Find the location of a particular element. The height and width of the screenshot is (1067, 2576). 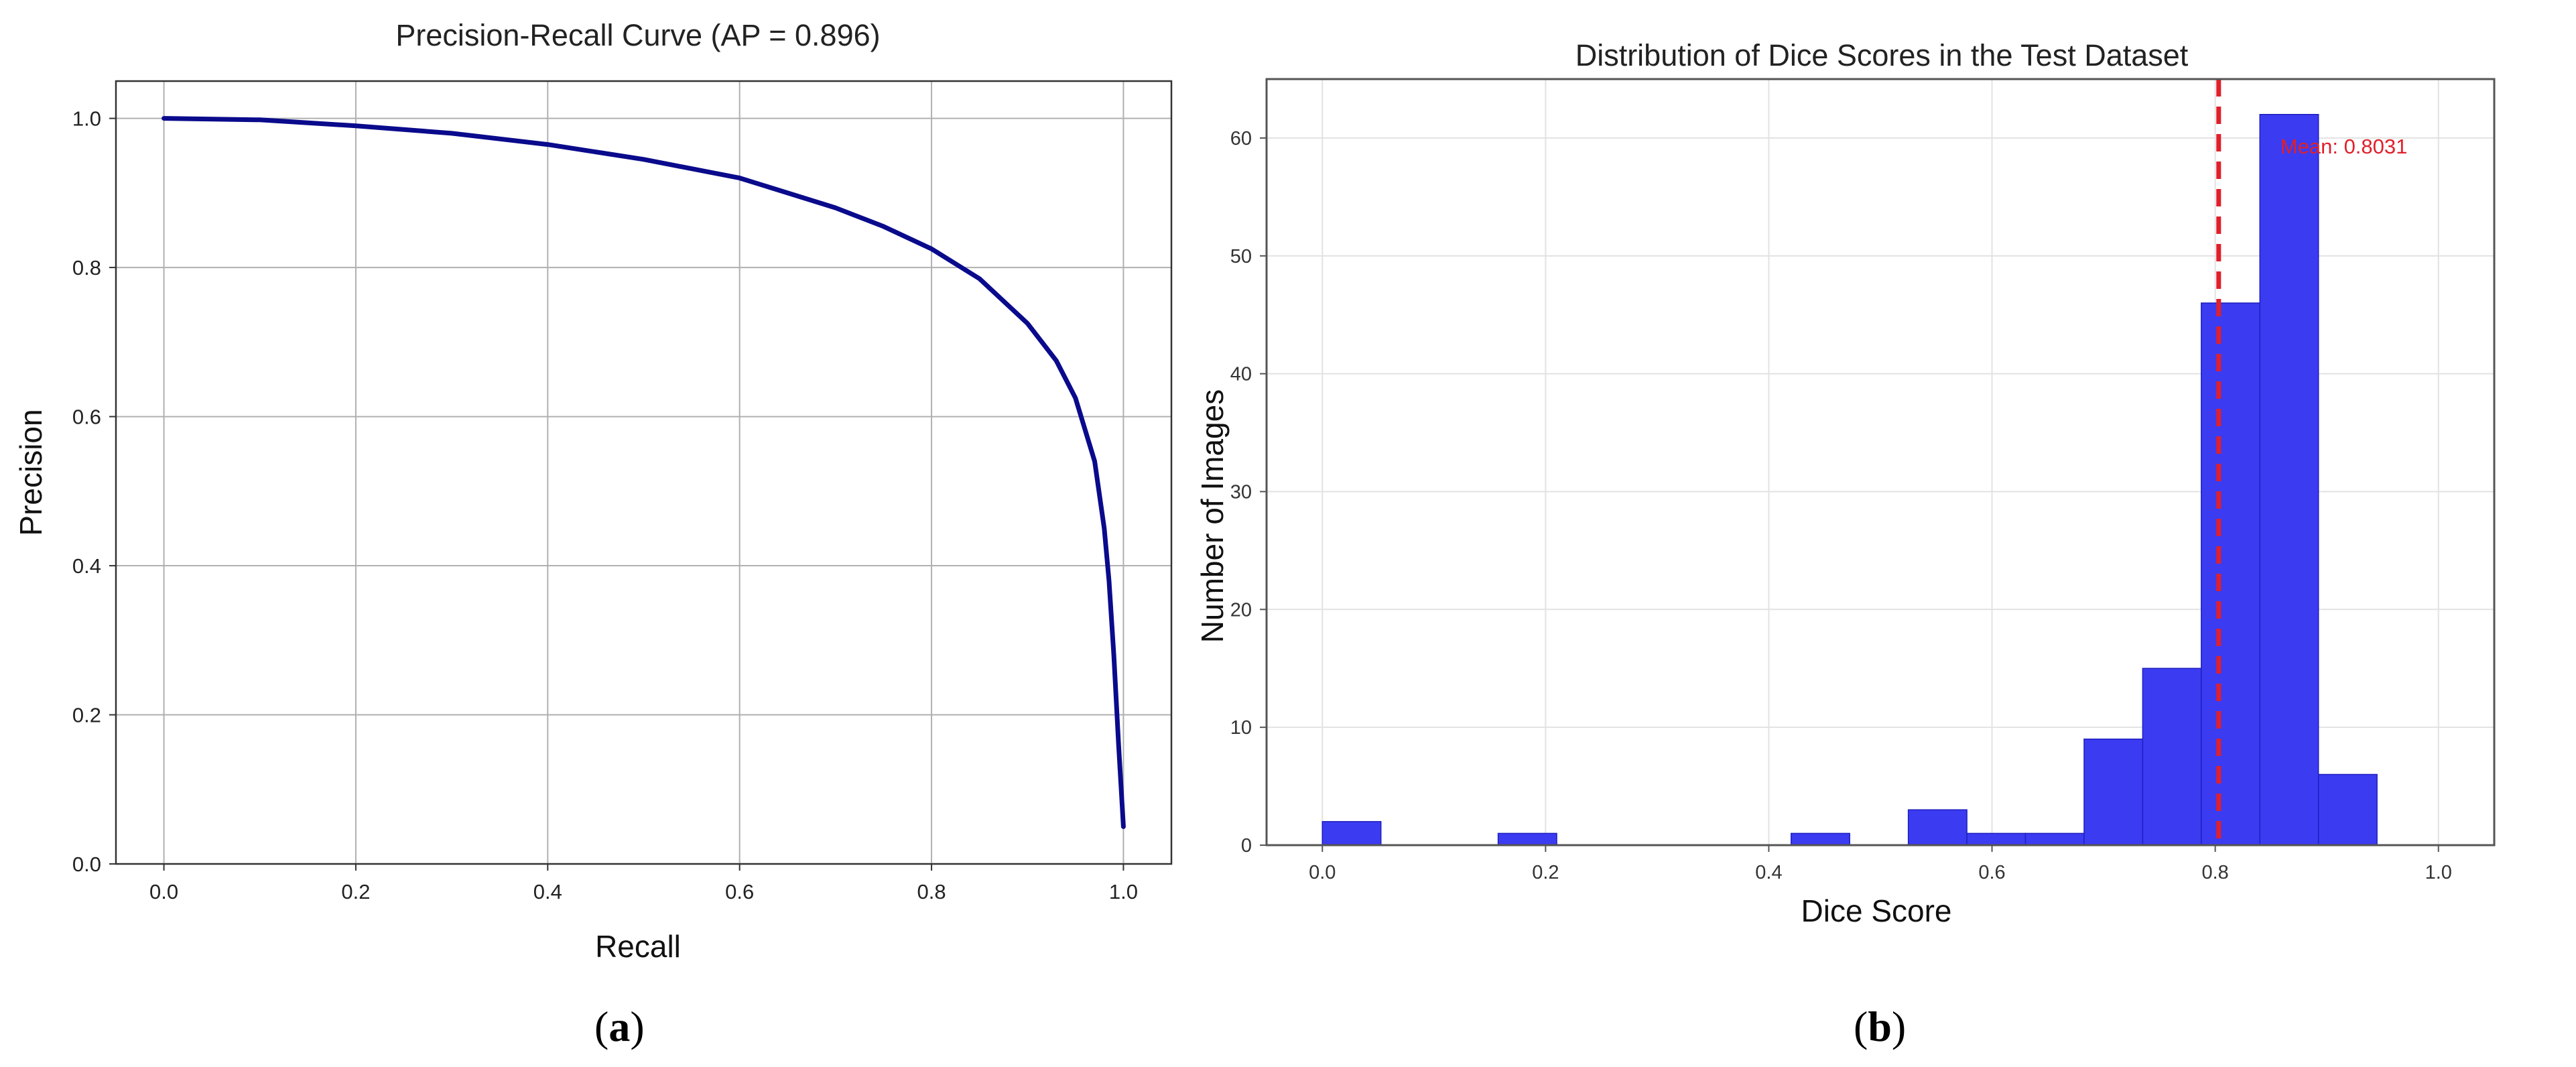

pr-chart-title: Precision-Recall Curve (AP = 0.896) is located at coordinates (637, 35).